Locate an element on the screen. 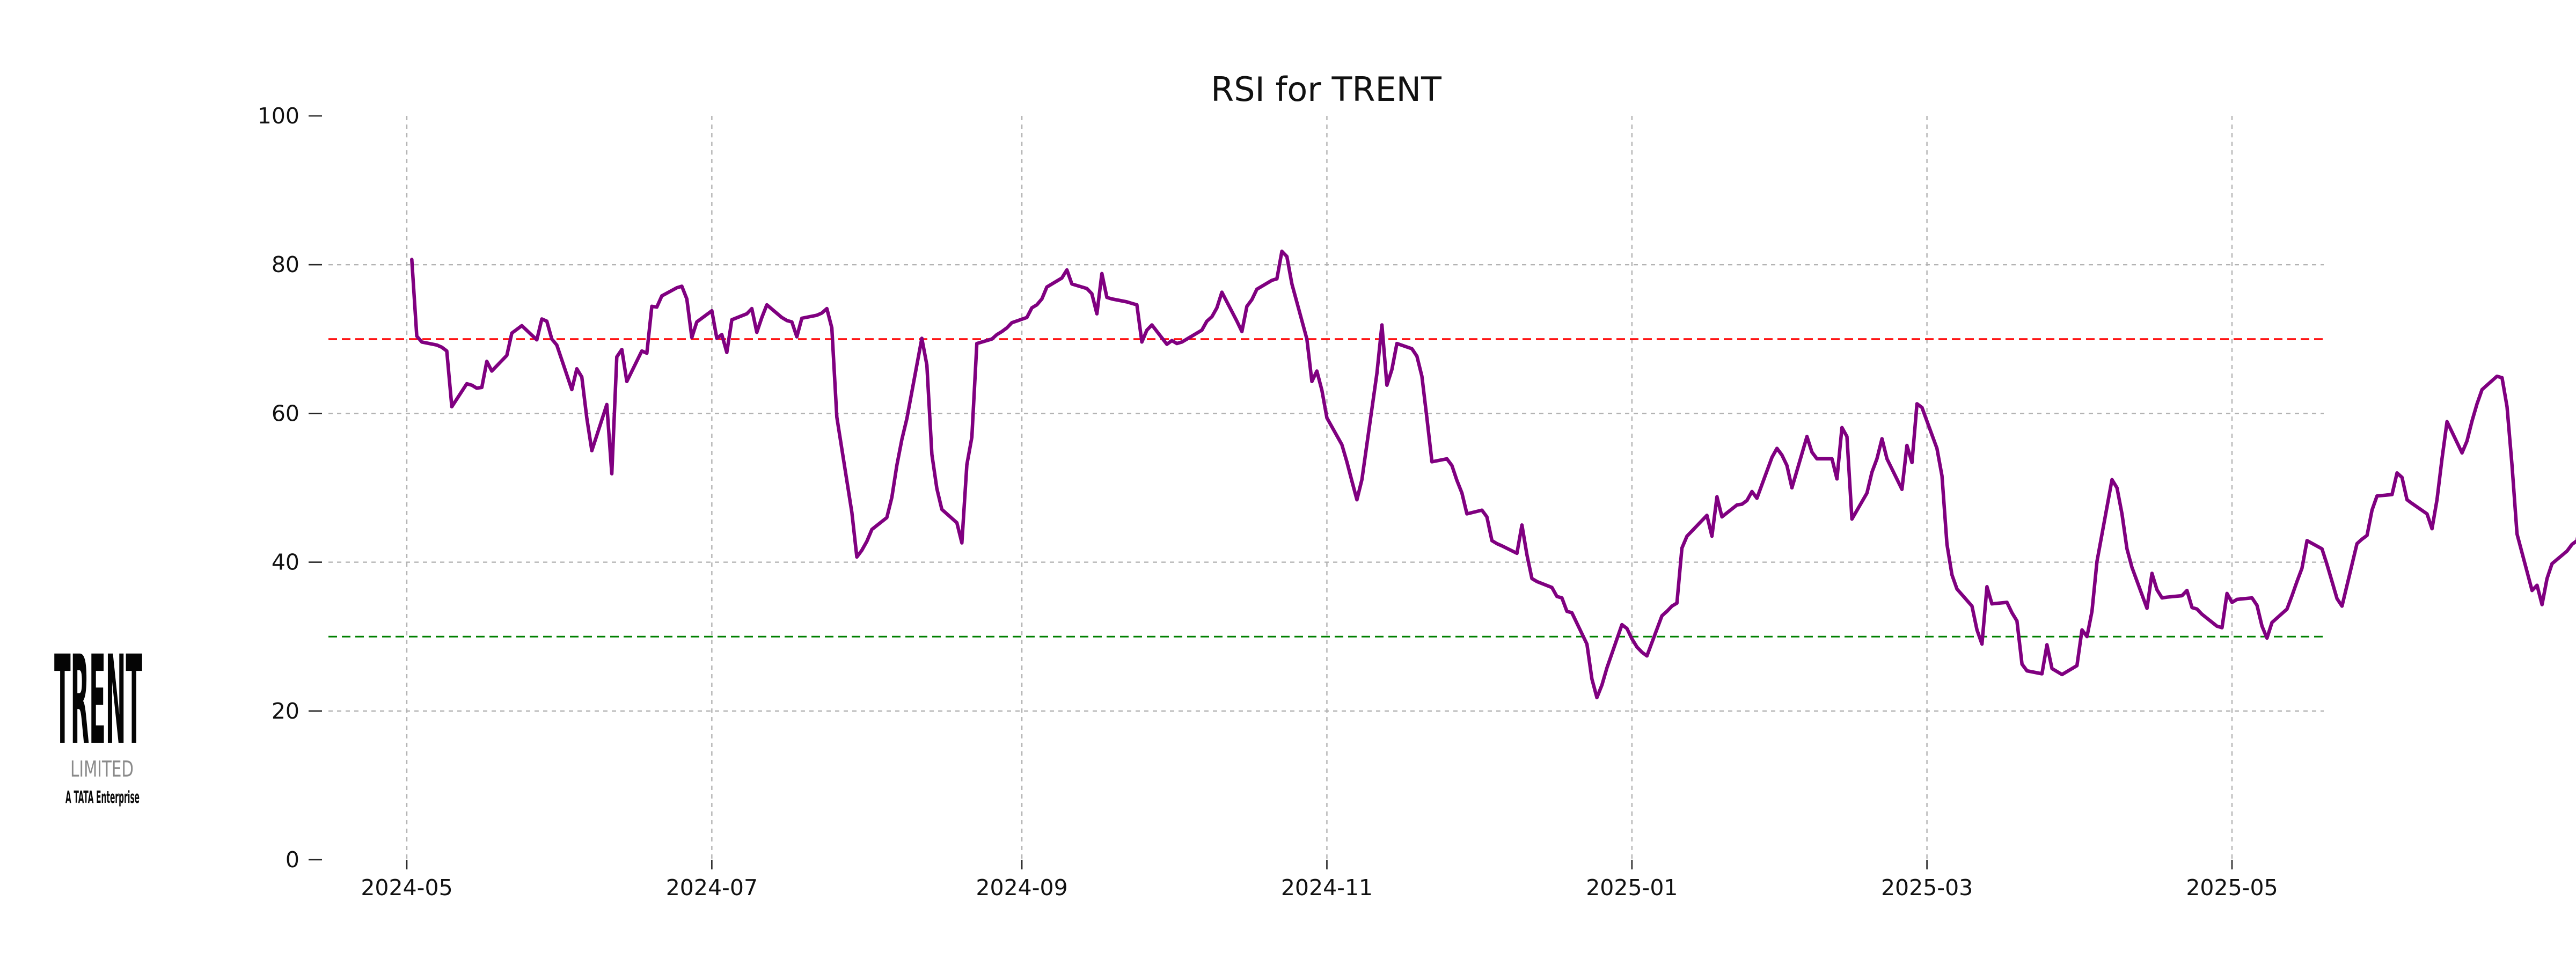 The height and width of the screenshot is (966, 2576). logo-brand-text: TRENT is located at coordinates (98, 700).